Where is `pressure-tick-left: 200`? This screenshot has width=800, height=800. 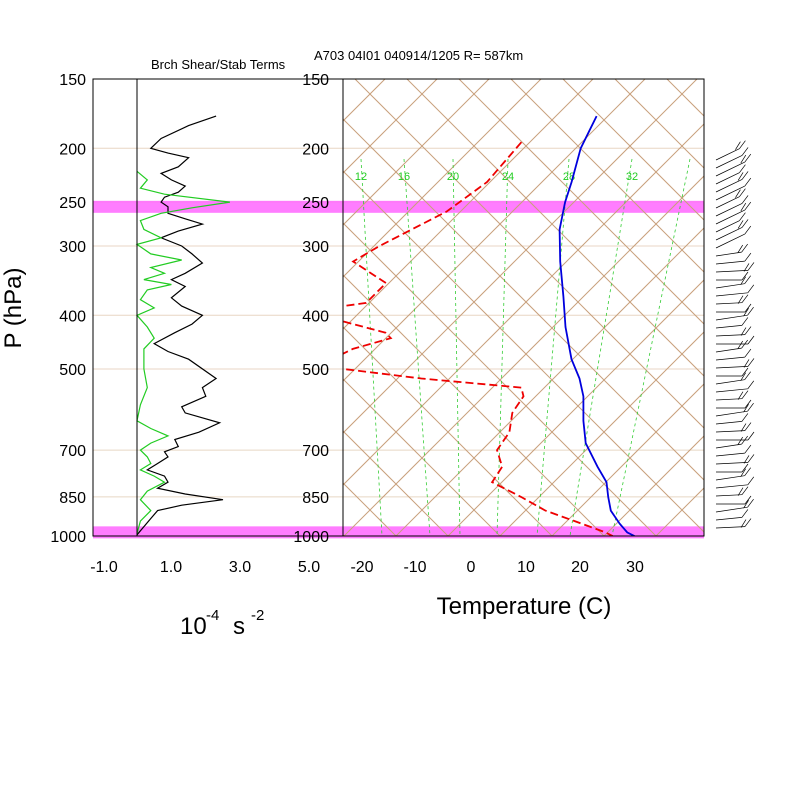 pressure-tick-left: 200 is located at coordinates (72, 149).